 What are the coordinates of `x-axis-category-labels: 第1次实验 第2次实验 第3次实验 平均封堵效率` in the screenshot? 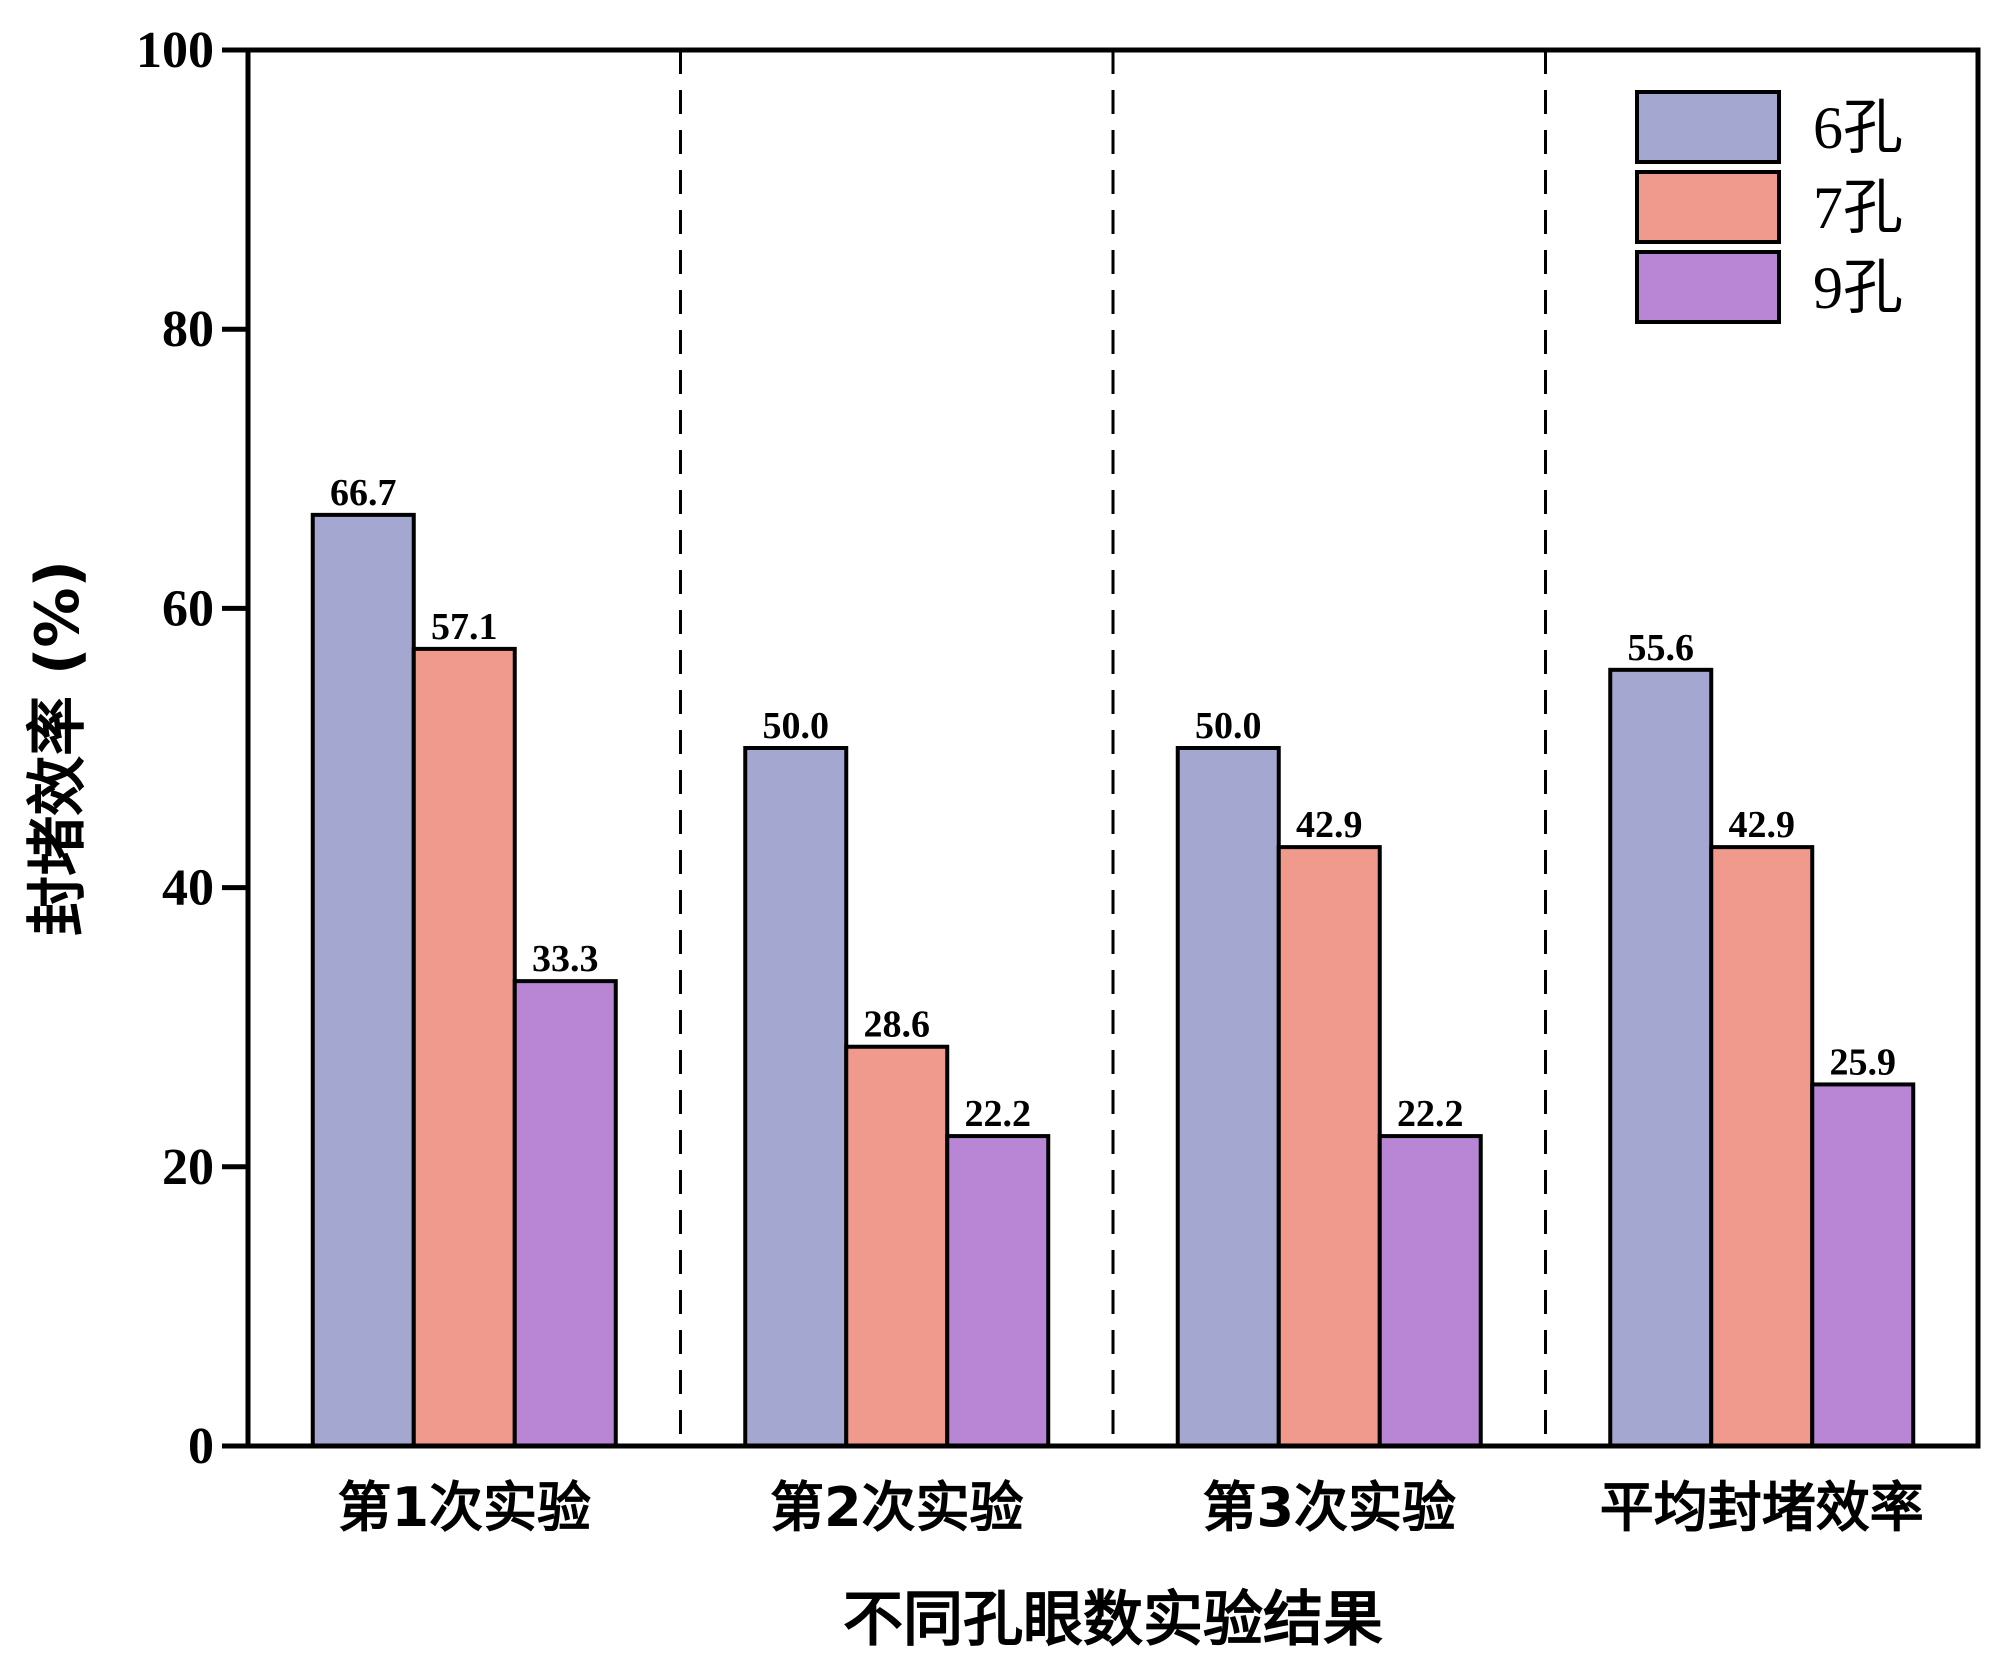 It's located at (1130, 1507).